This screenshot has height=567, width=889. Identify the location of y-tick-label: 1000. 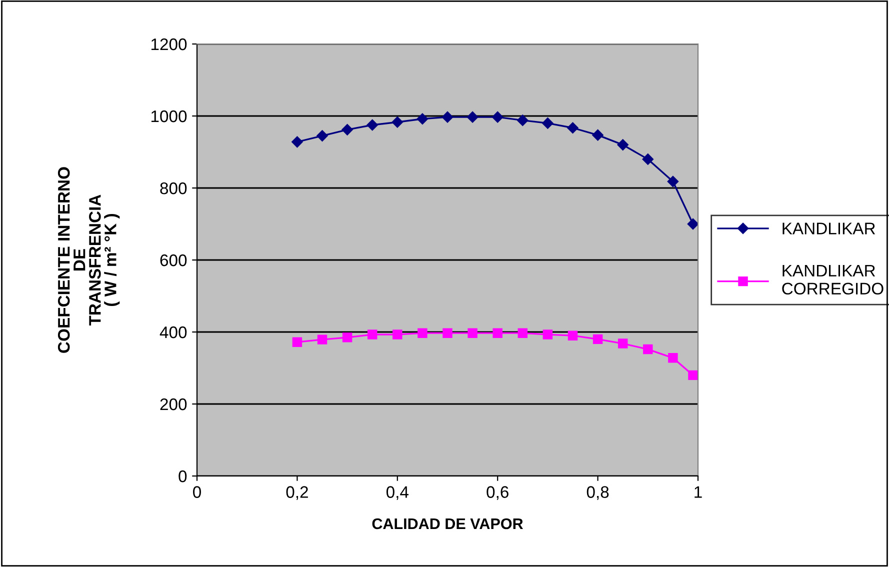
(169, 116).